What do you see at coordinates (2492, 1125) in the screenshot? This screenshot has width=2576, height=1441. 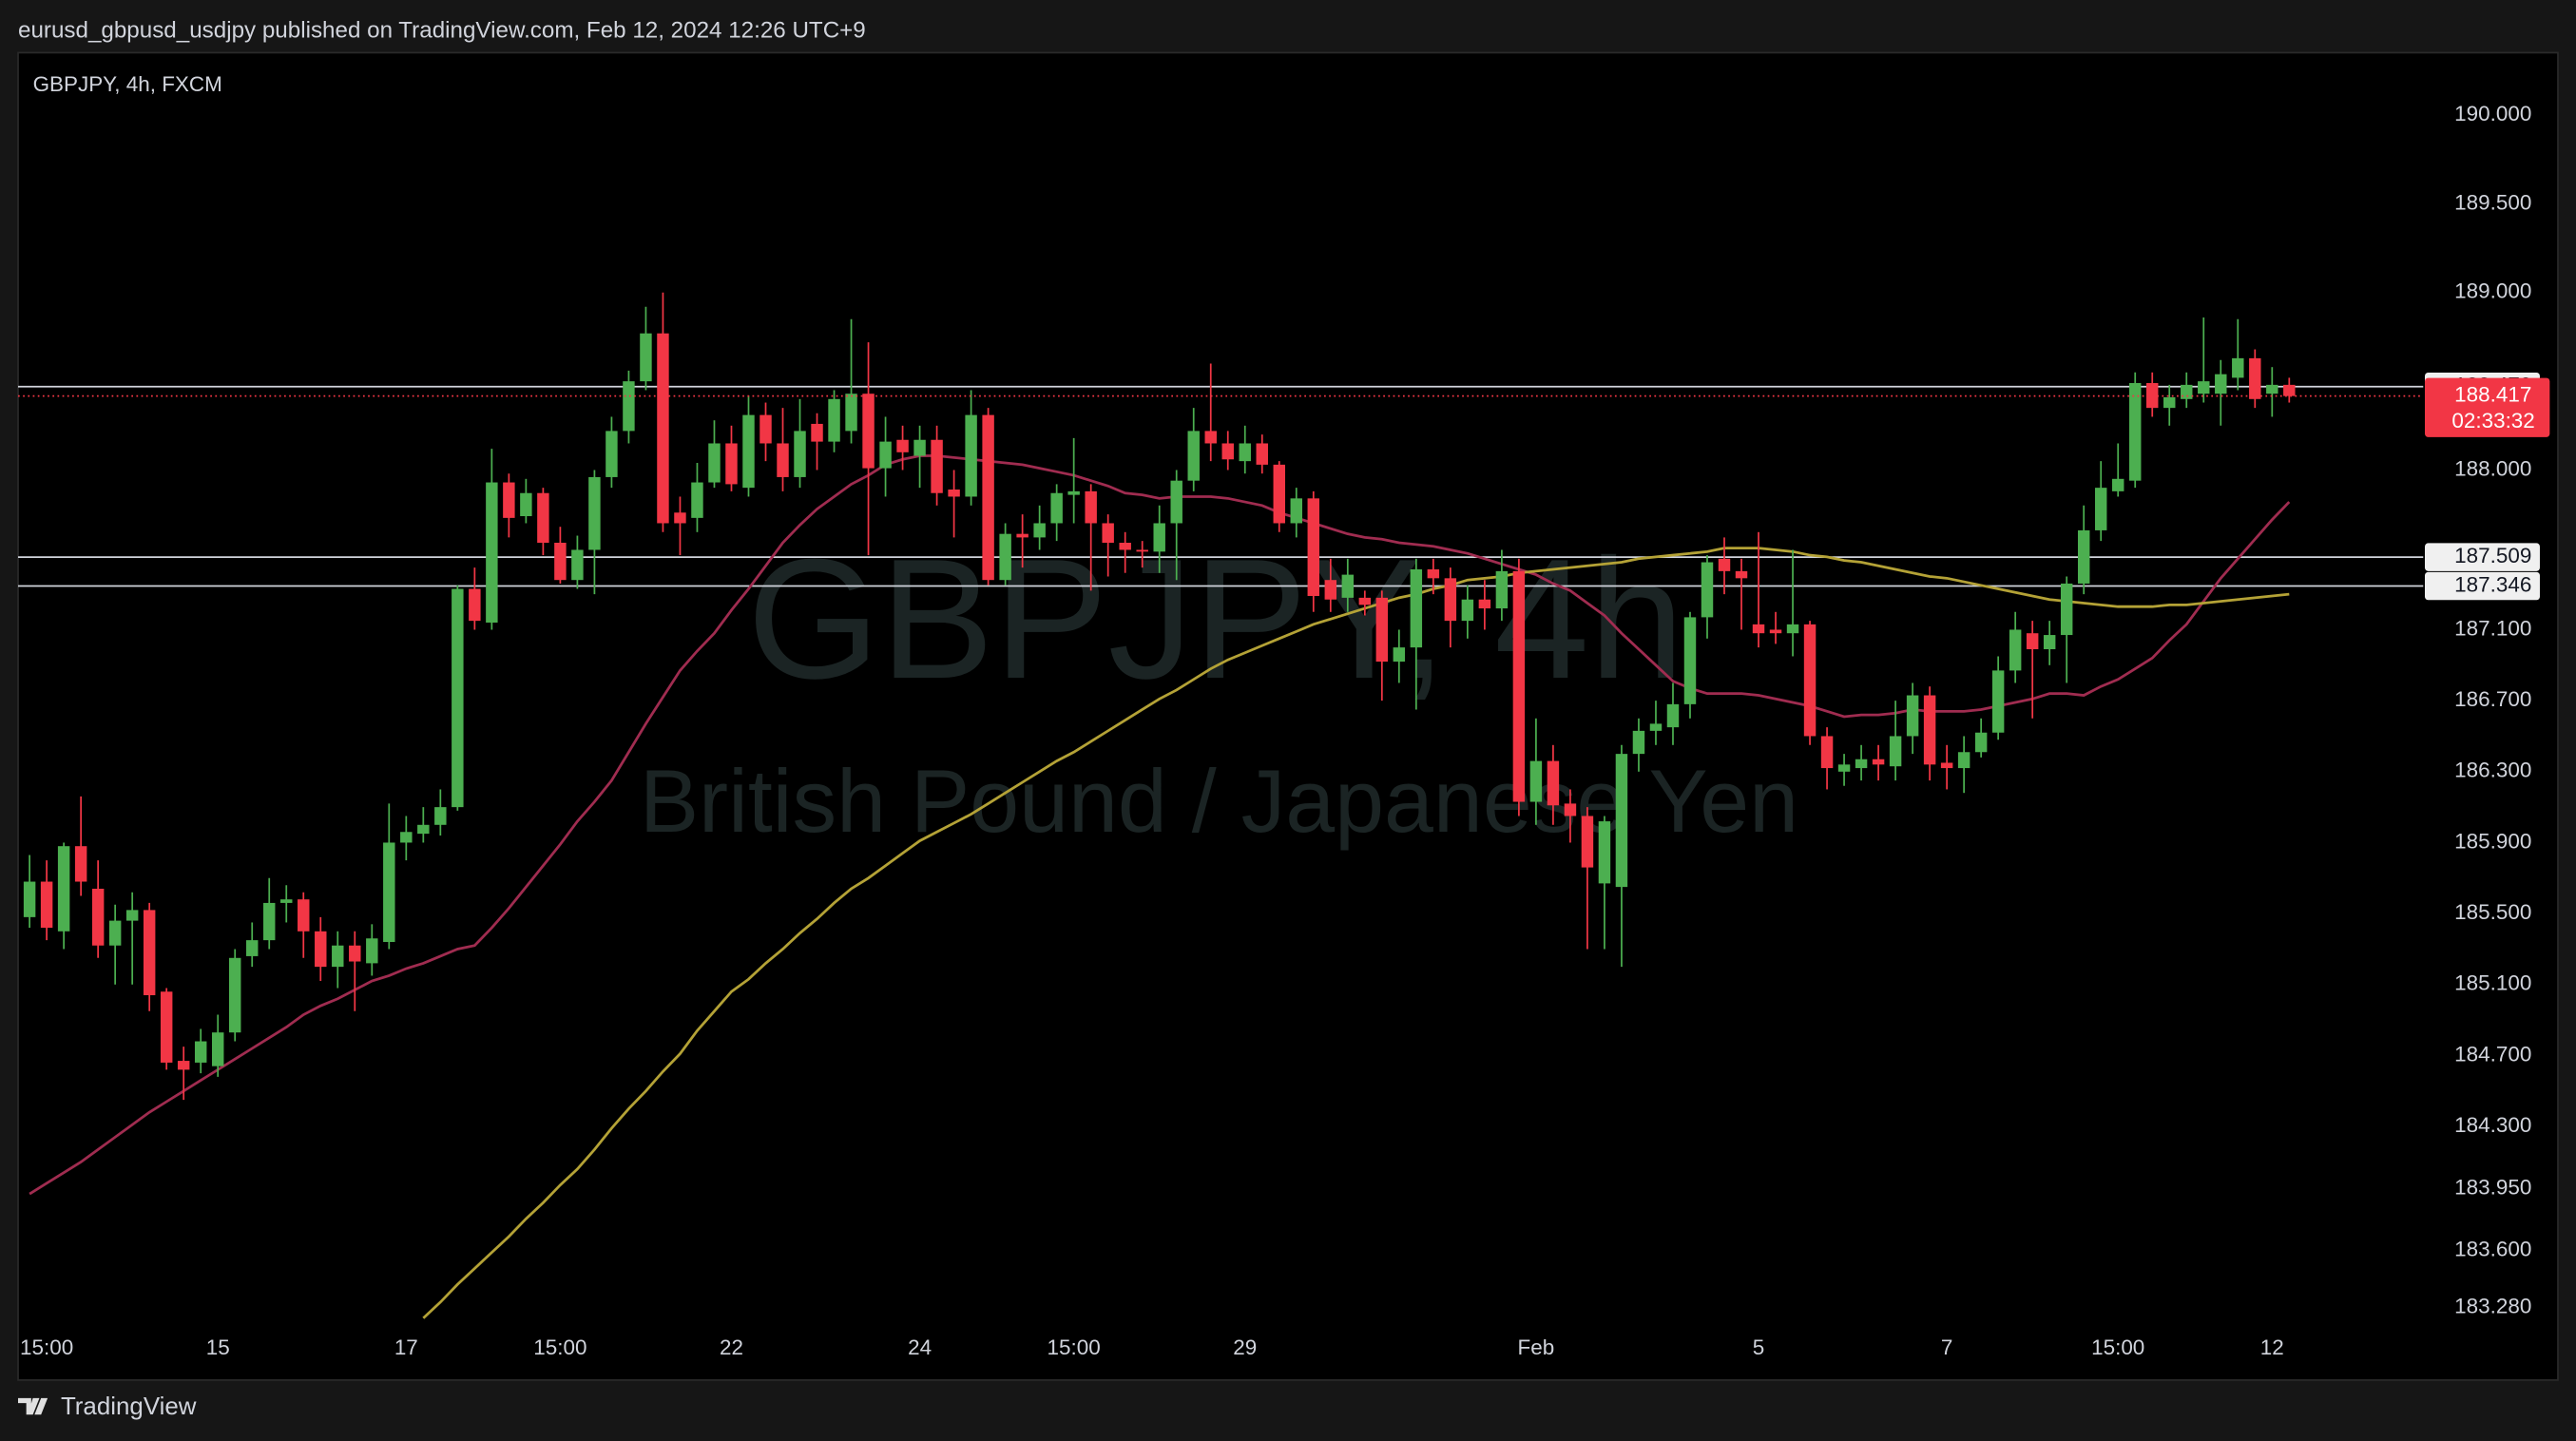 I see `y-tick-label: 184.300` at bounding box center [2492, 1125].